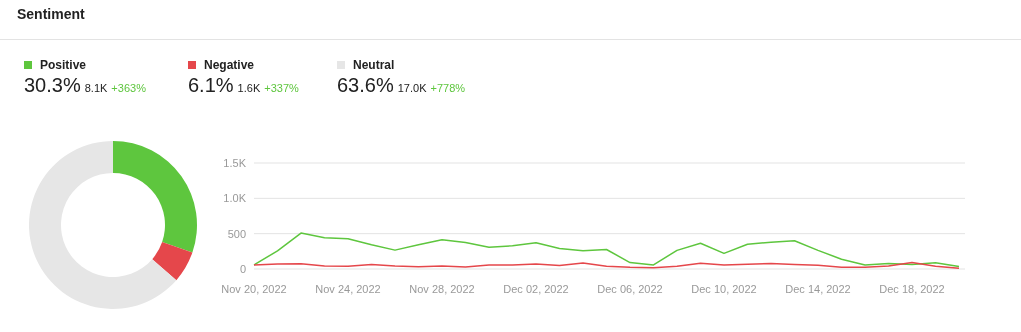 This screenshot has height=332, width=1021. What do you see at coordinates (51, 14) in the screenshot?
I see `chart-title: Sentiment` at bounding box center [51, 14].